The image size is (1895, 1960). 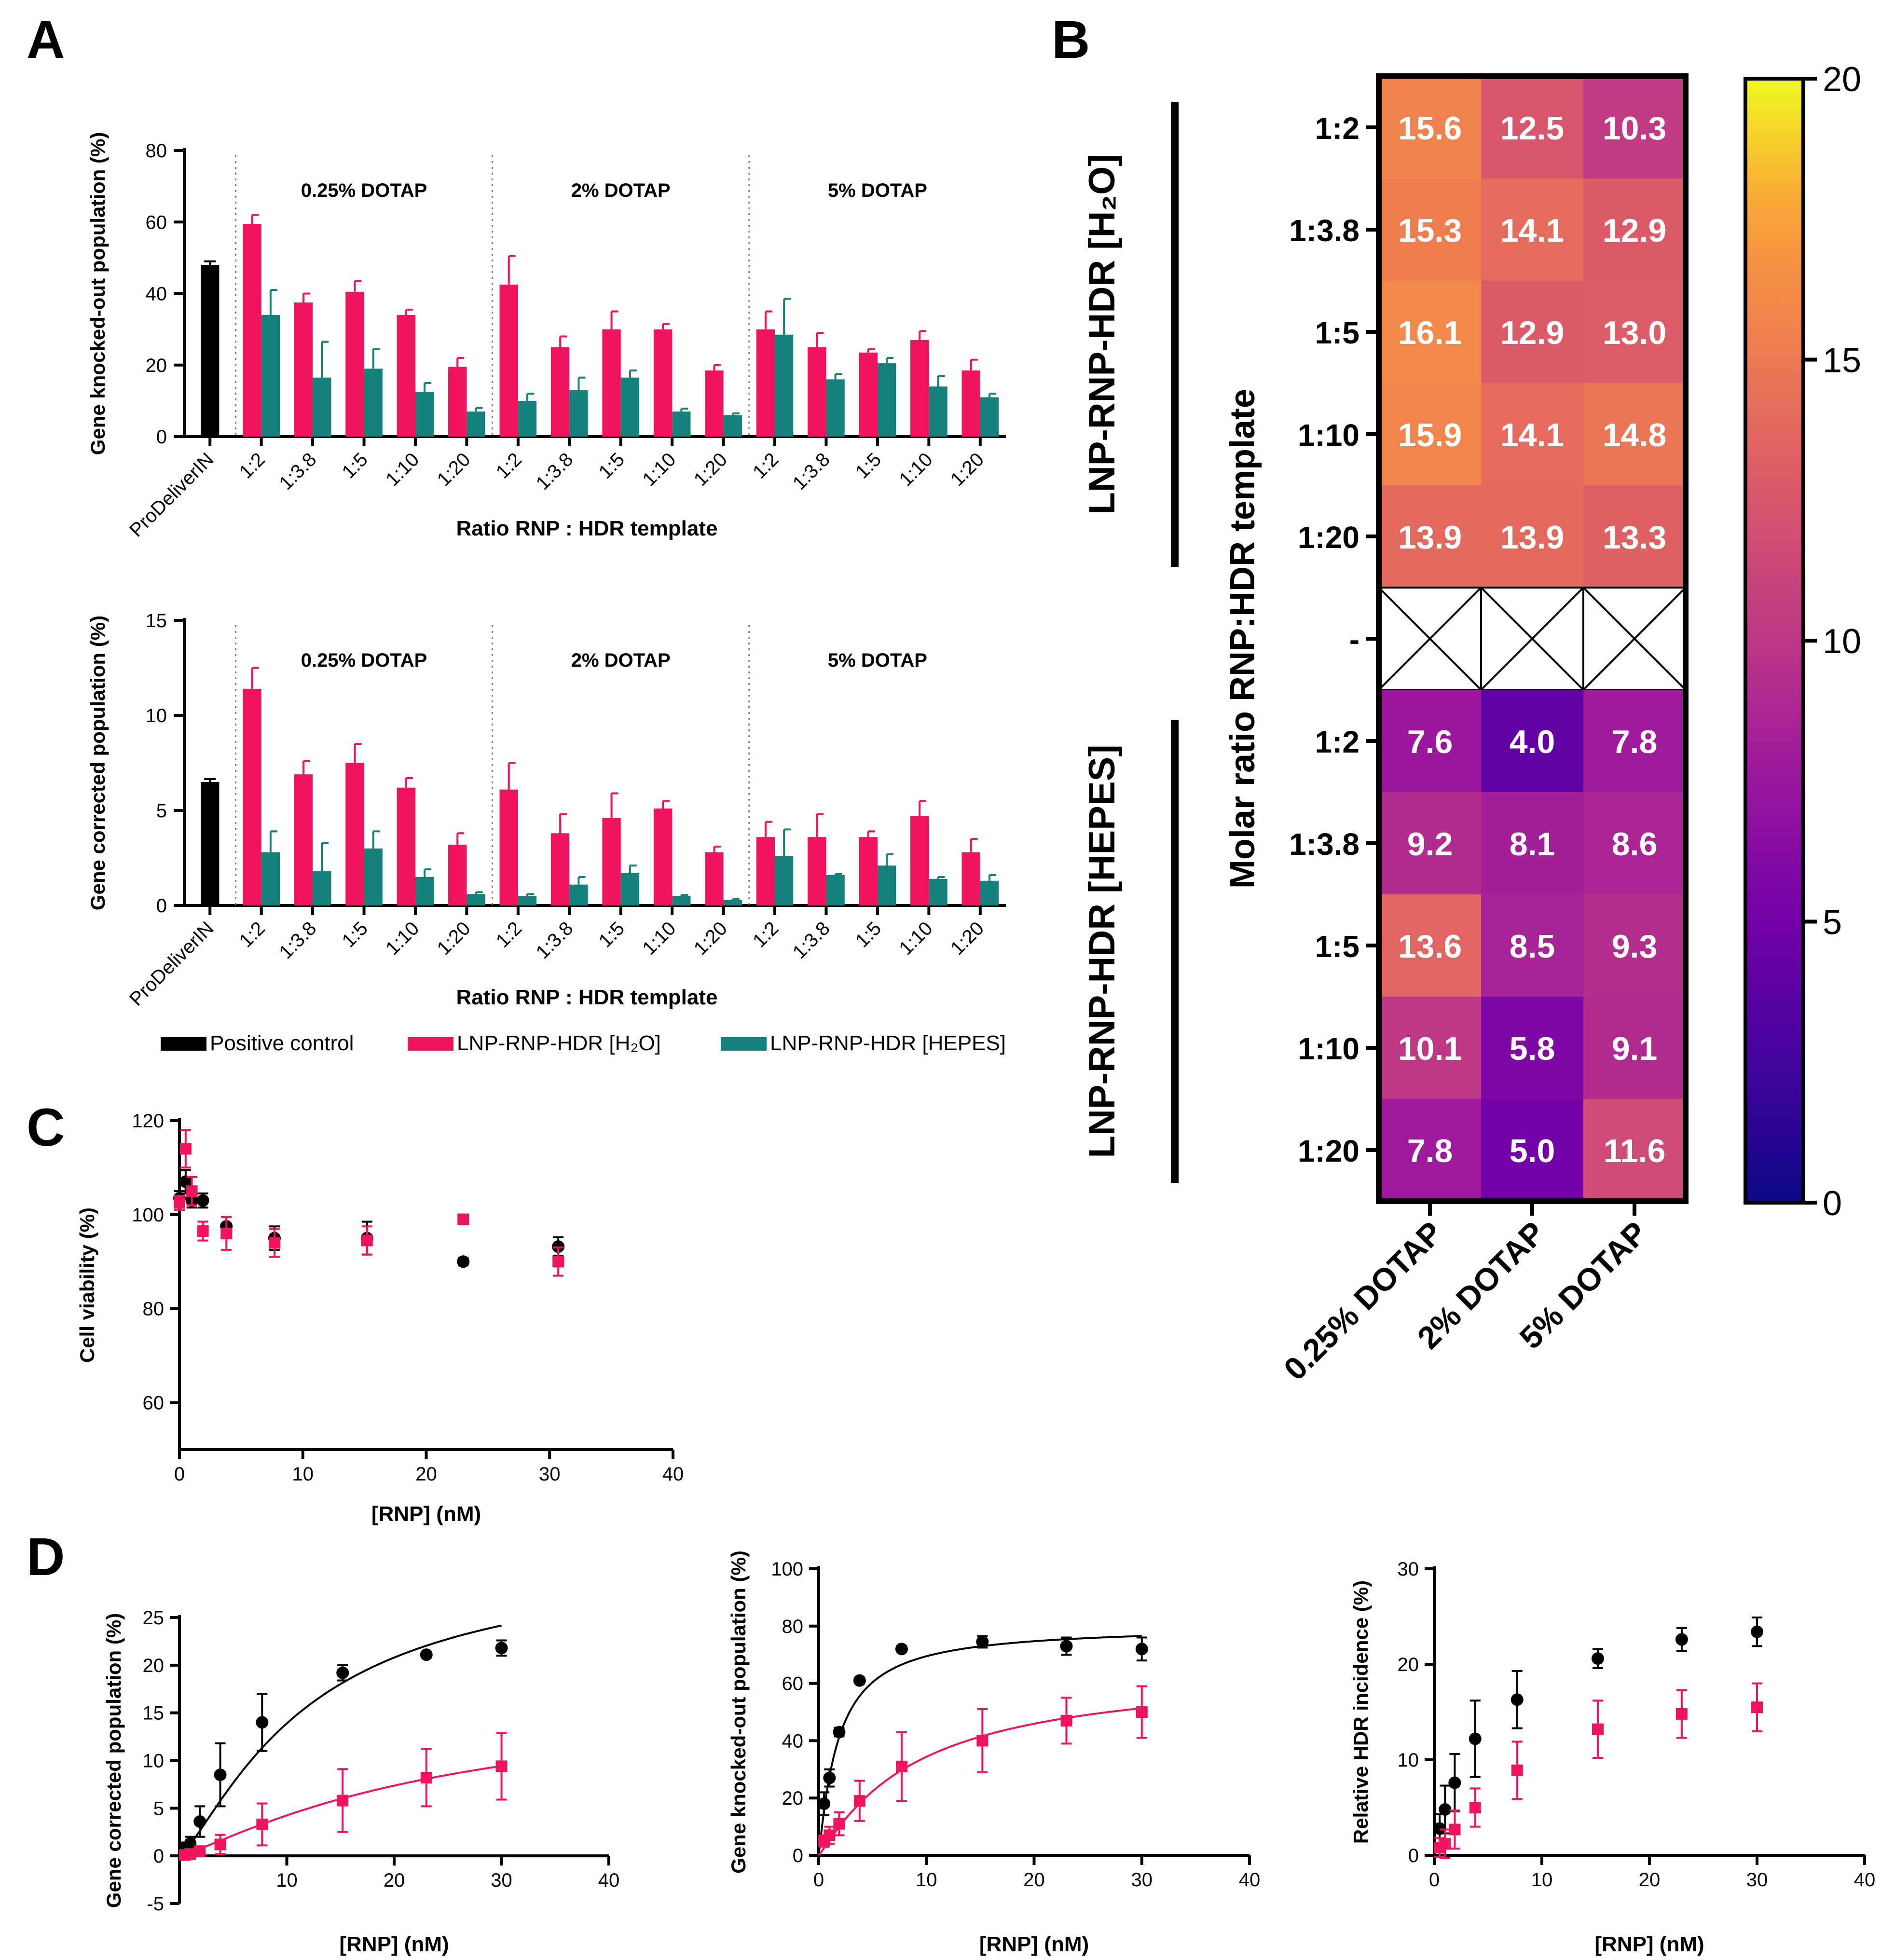 I want to click on heatmap-cell-value: 14.1, so click(x=1532, y=230).